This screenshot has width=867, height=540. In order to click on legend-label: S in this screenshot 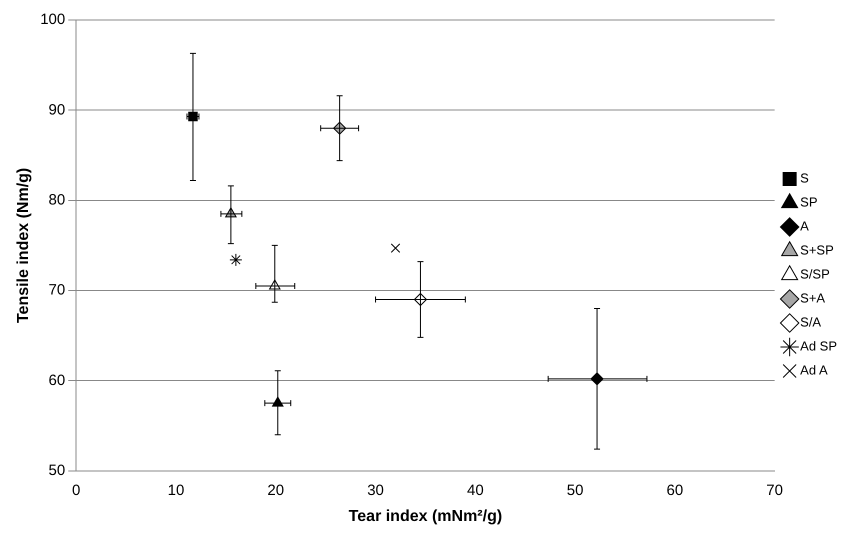, I will do `click(805, 178)`.